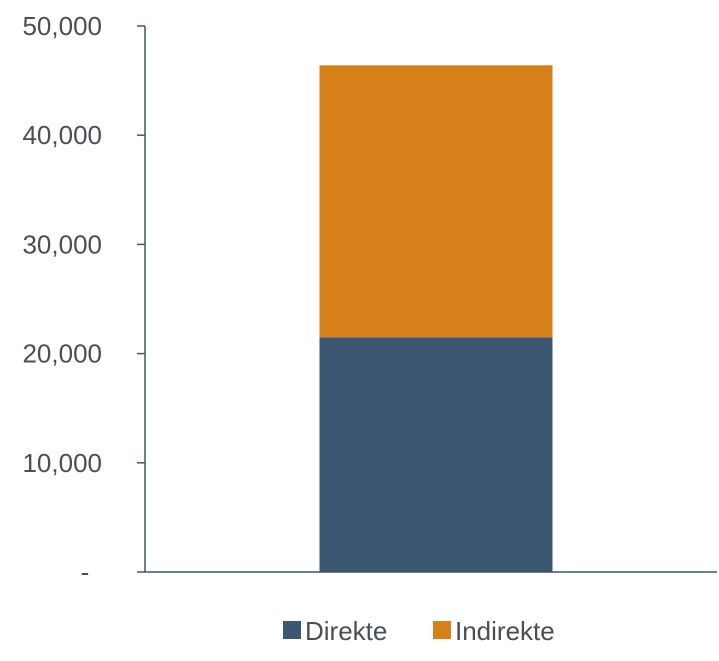 The height and width of the screenshot is (661, 719). Describe the element at coordinates (62, 354) in the screenshot. I see `y-tick-label: 20,000` at that location.